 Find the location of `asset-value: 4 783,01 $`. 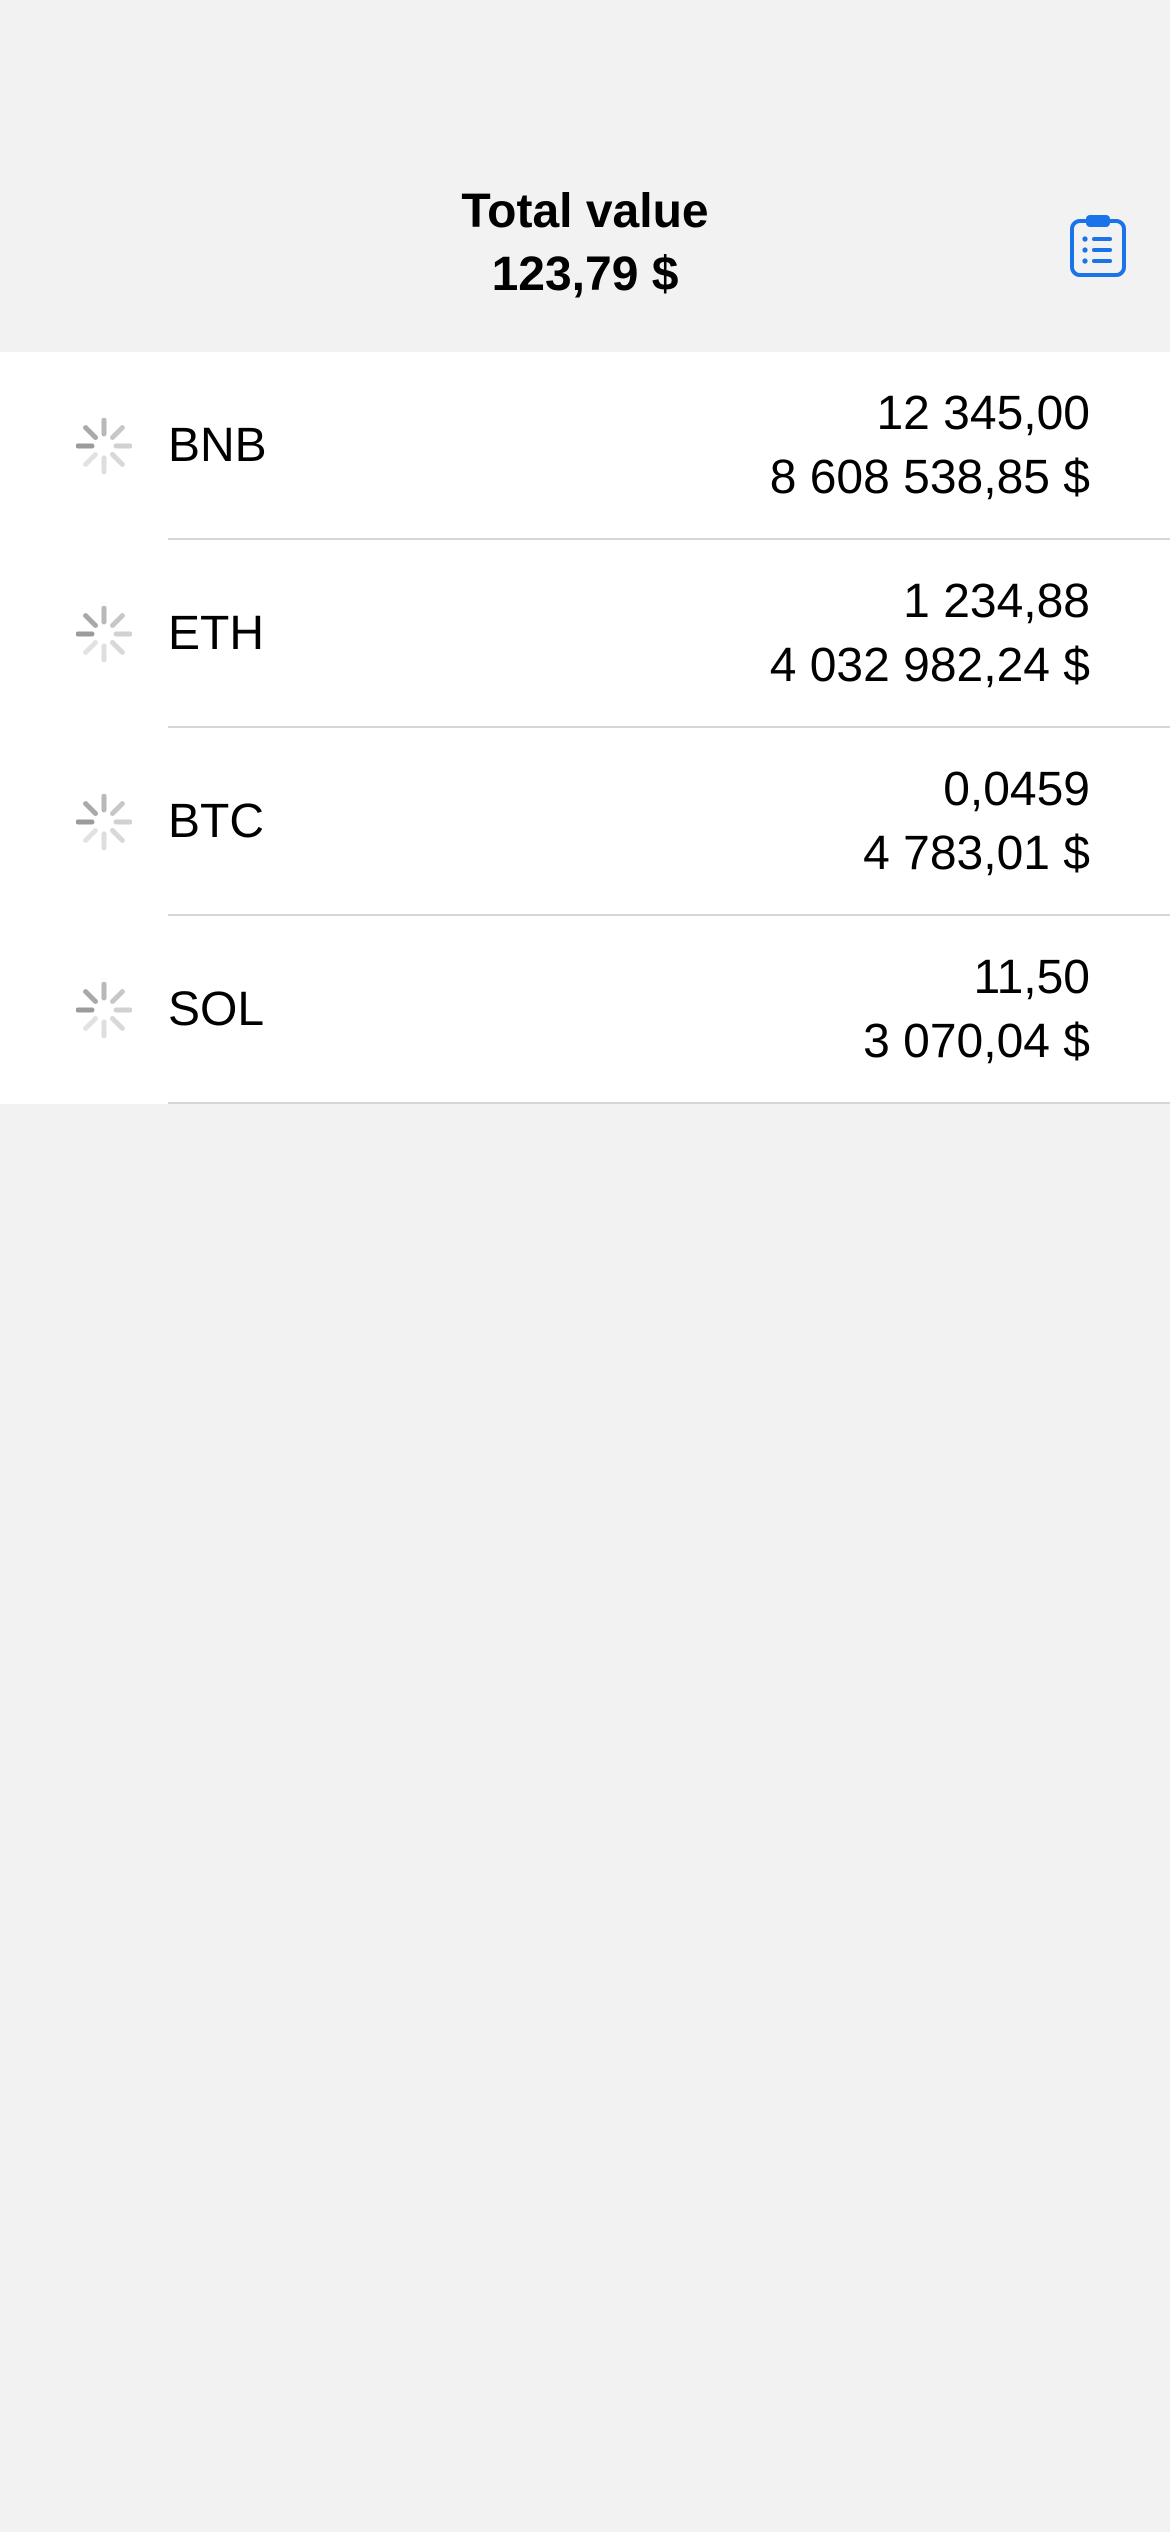

asset-value: 4 783,01 $ is located at coordinates (976, 853).